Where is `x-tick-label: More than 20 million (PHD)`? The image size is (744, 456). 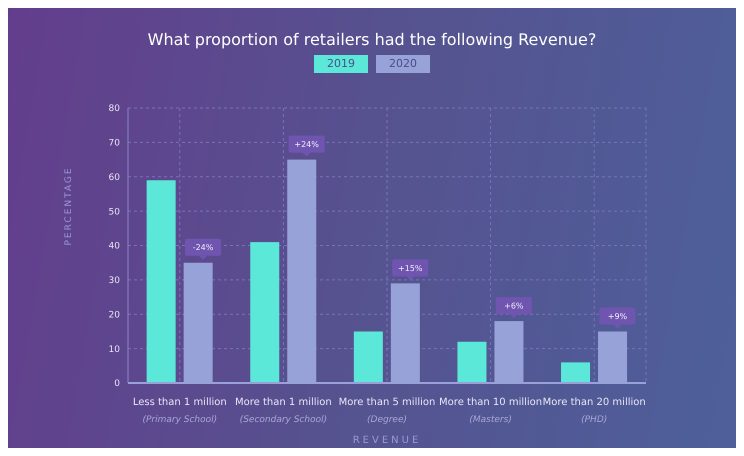 x-tick-label: More than 20 million (PHD) is located at coordinates (594, 411).